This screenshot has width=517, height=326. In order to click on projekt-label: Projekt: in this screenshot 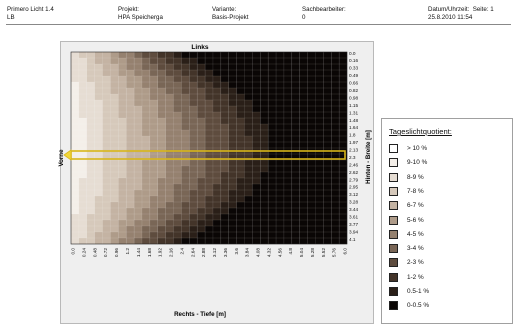, I will do `click(128, 9)`.